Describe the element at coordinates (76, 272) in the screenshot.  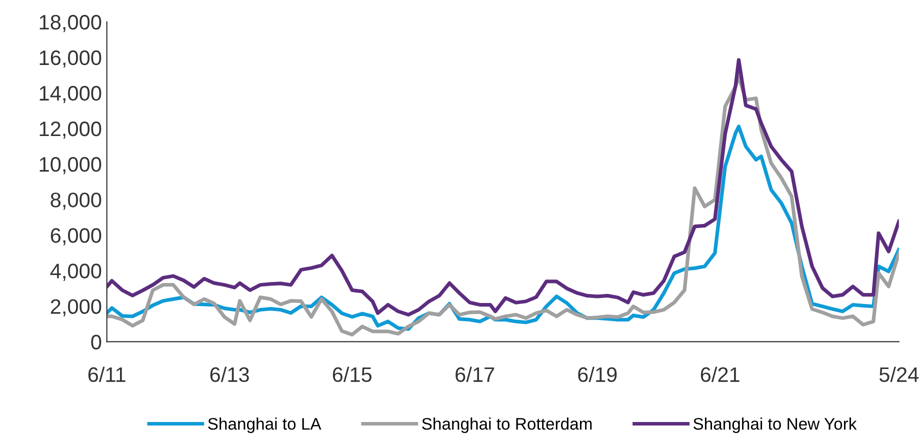
I see `y-tick-label: 4,000` at that location.